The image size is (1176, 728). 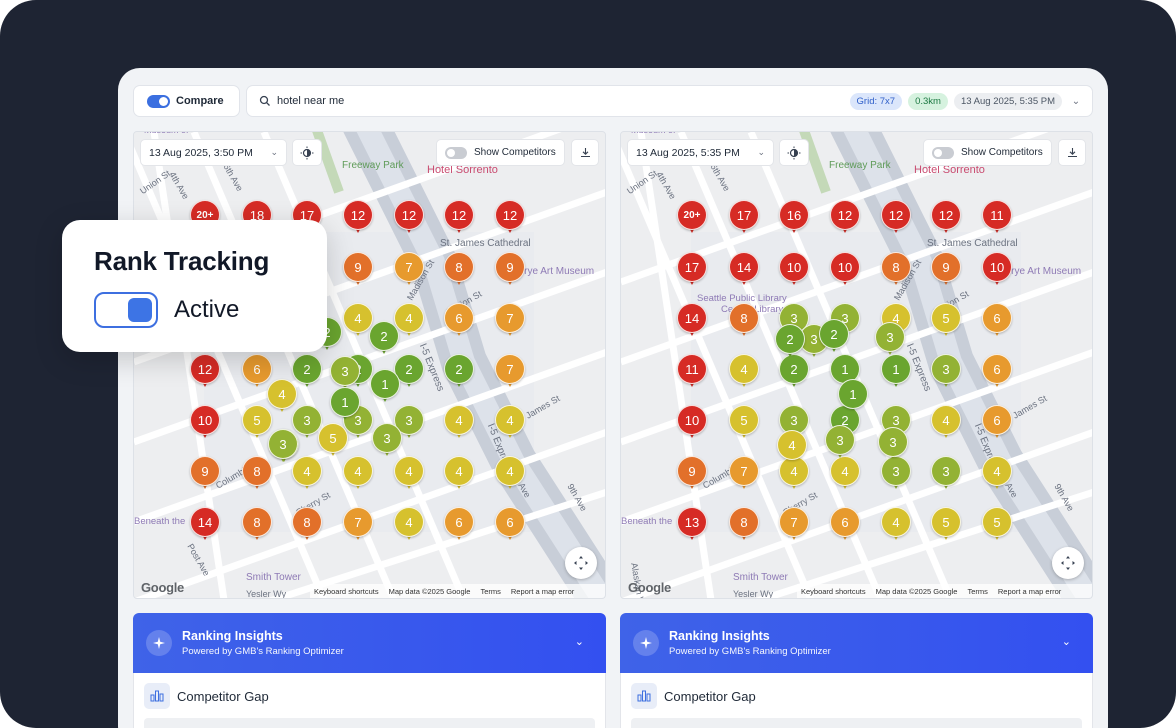 What do you see at coordinates (700, 152) in the screenshot?
I see `scan-date-picker: 13 Aug 2025, 5:35 PM ⌄` at bounding box center [700, 152].